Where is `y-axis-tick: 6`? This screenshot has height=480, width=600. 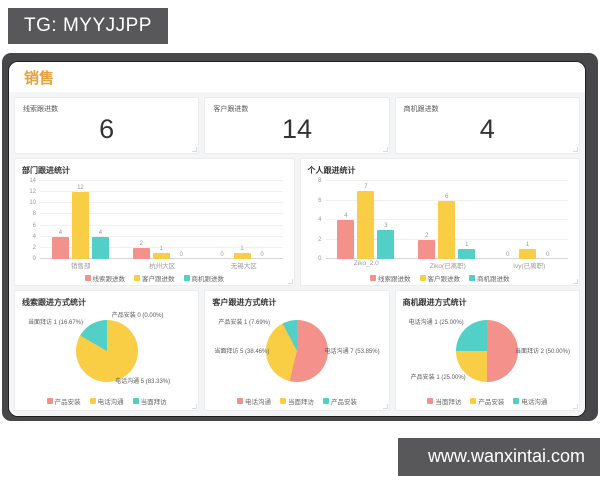 y-axis-tick: 6 is located at coordinates (320, 200).